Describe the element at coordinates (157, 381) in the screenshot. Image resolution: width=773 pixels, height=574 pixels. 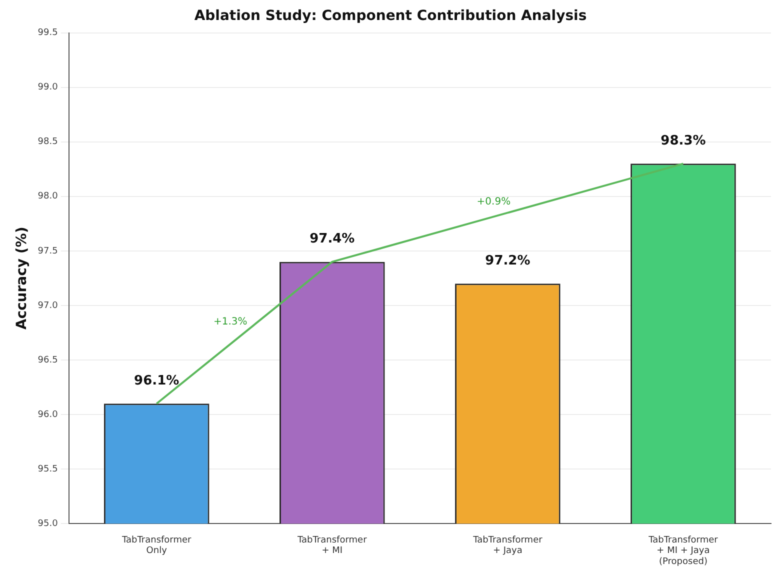
I see `data-label: 96.1%` at that location.